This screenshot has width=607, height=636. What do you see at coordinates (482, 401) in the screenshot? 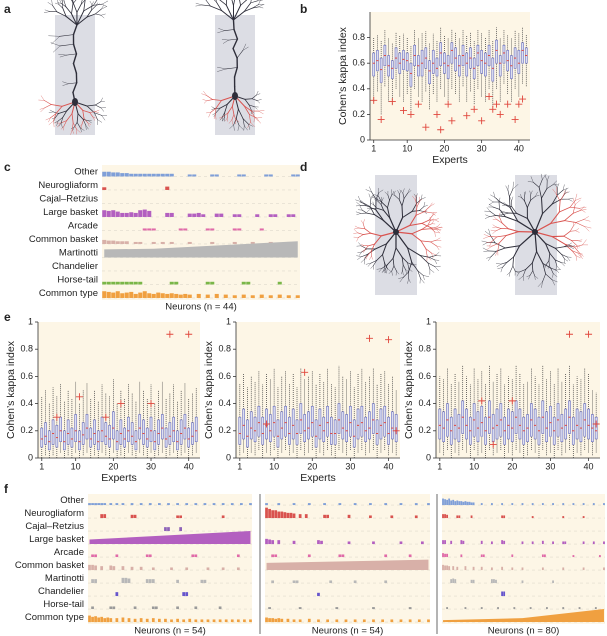
I see `outlier` at bounding box center [482, 401].